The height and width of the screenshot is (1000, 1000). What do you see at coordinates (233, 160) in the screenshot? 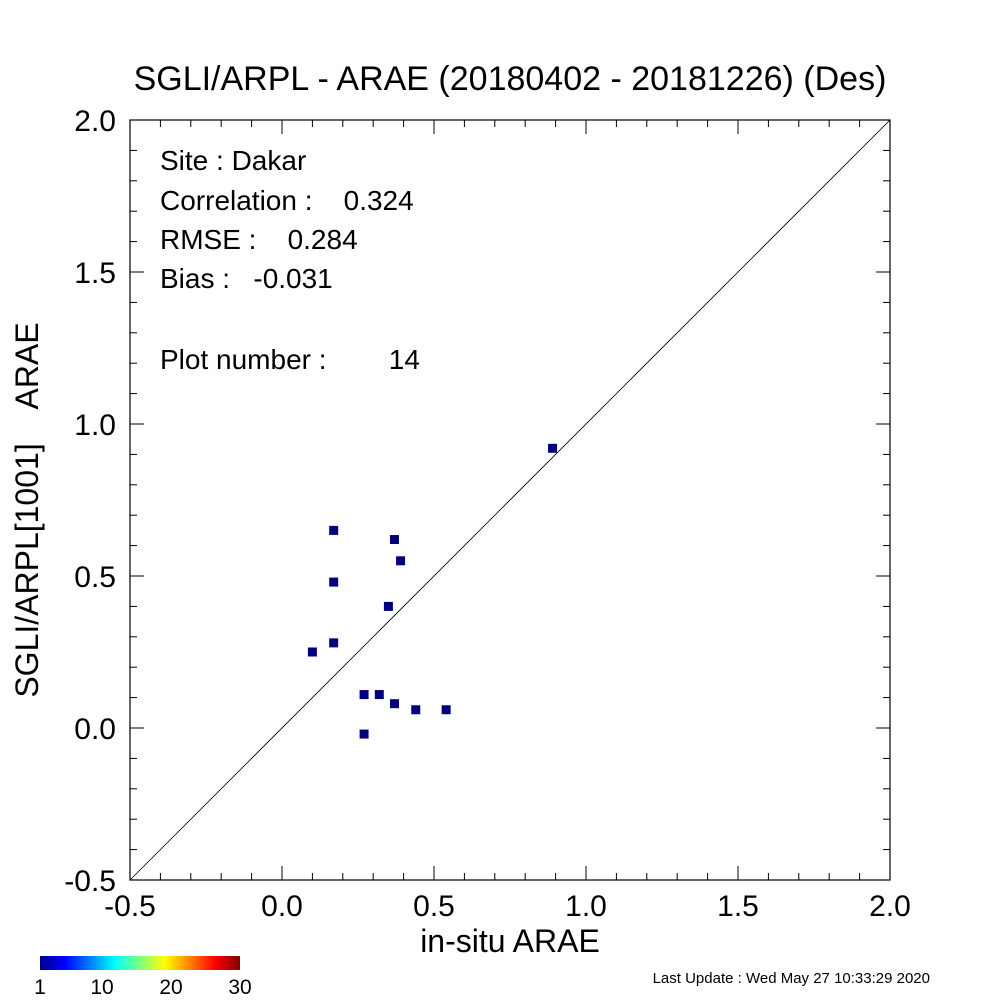
I see `site-annotation: Site : Dakar` at bounding box center [233, 160].